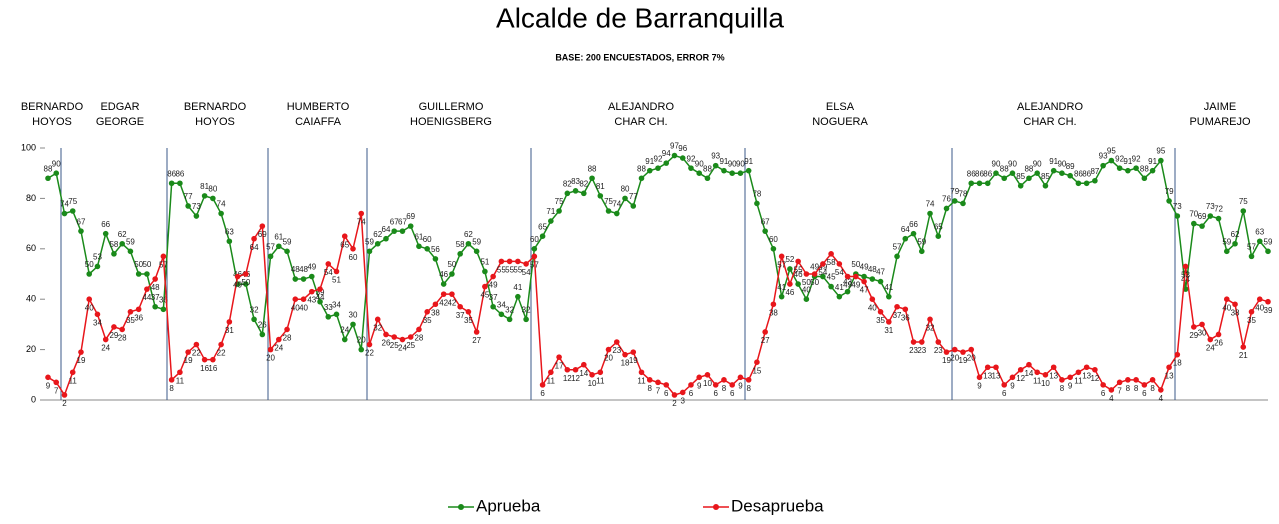  Describe the element at coordinates (171, 388) in the screenshot. I see `data-label: 8` at that location.